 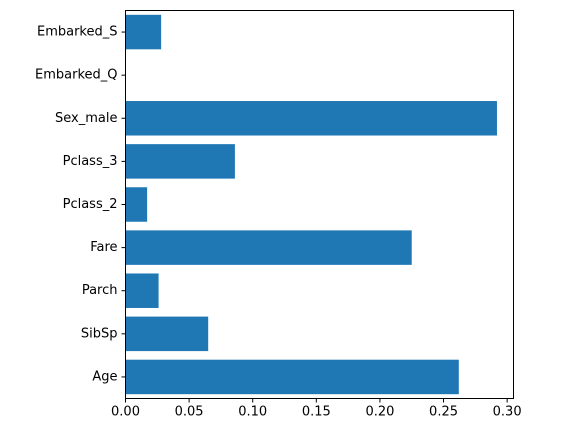 I want to click on bar-sex-male, so click(x=311, y=118).